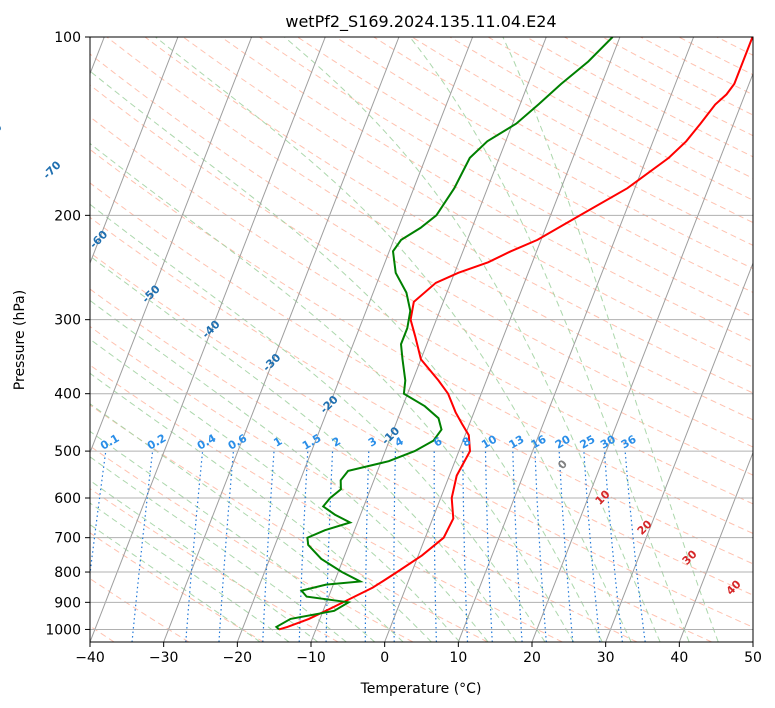  What do you see at coordinates (238, 658) in the screenshot?
I see `x-tick-label: −20` at bounding box center [238, 658].